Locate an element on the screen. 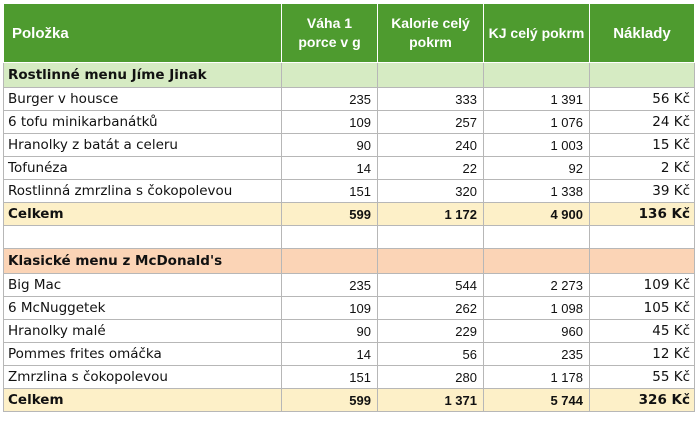 The width and height of the screenshot is (696, 425). spacer-row is located at coordinates (349, 237).